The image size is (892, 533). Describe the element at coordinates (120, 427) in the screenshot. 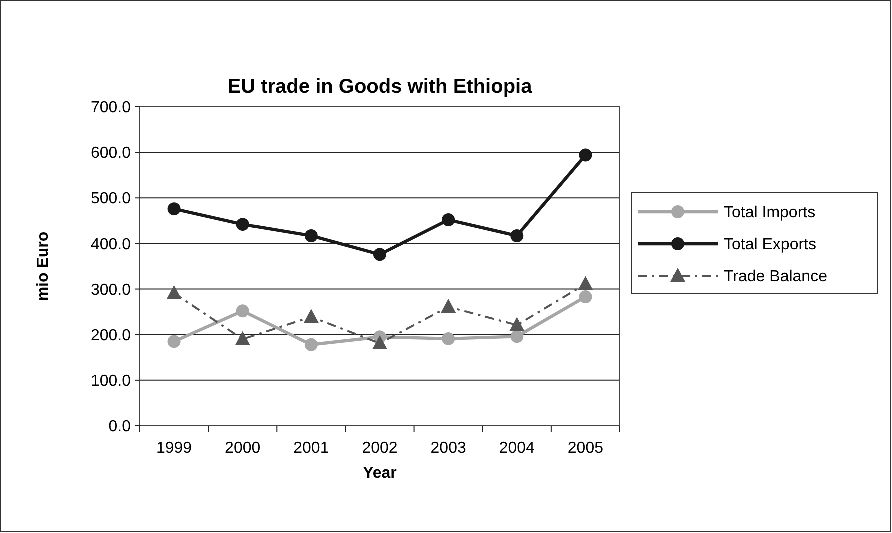

I see `y-tick-label: 0.0` at that location.